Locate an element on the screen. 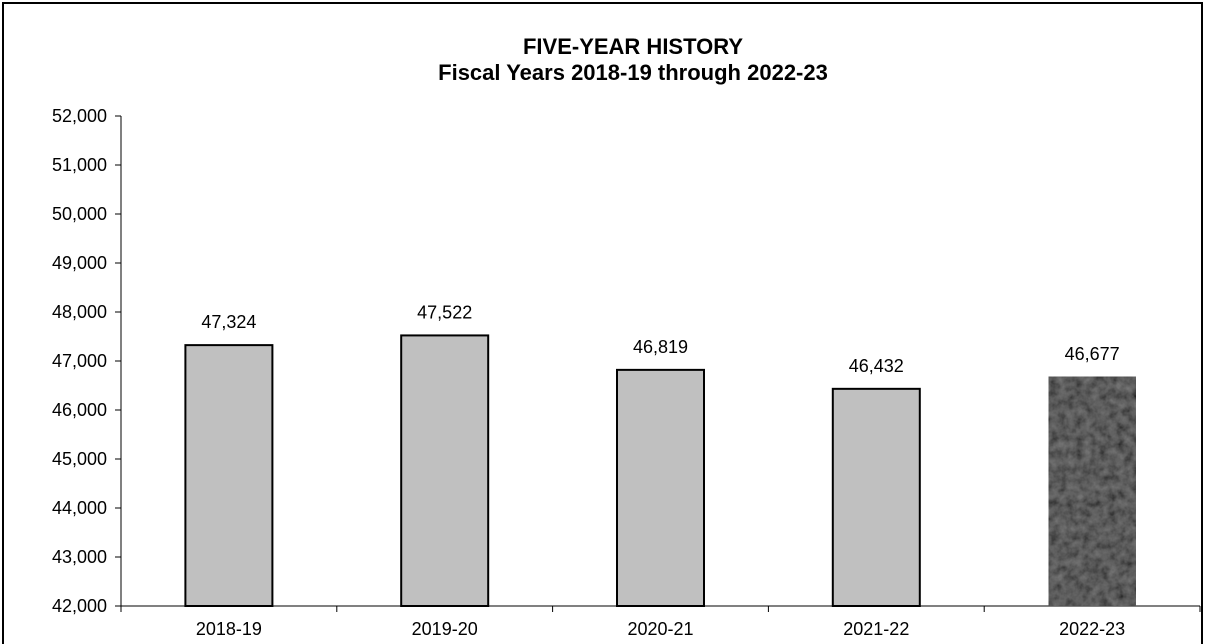  data-label-2020-21: 46,819 is located at coordinates (660, 347).